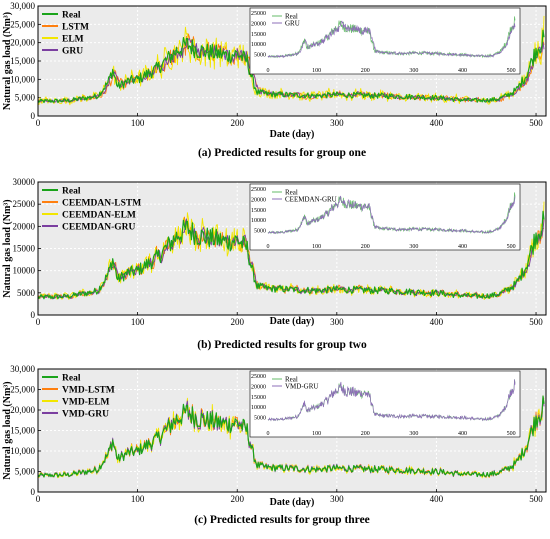 Image resolution: width=550 pixels, height=539 pixels. What do you see at coordinates (88, 391) in the screenshot?
I see `legend-label: VMD-LSTM` at bounding box center [88, 391].